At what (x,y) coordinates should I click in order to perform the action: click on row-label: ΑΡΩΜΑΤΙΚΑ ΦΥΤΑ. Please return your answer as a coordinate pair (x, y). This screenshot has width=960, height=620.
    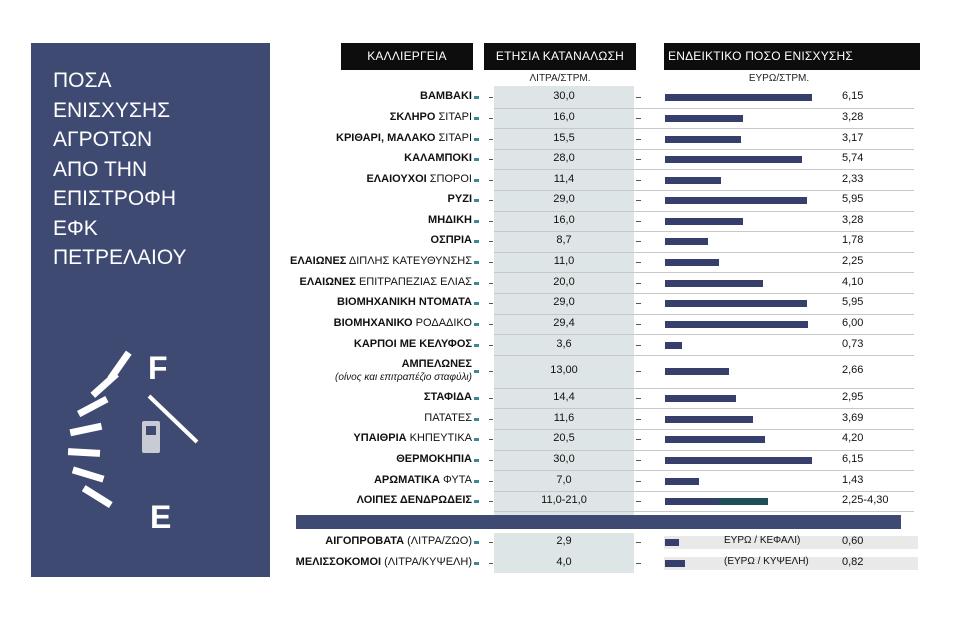
    Looking at the image, I should click on (423, 480).